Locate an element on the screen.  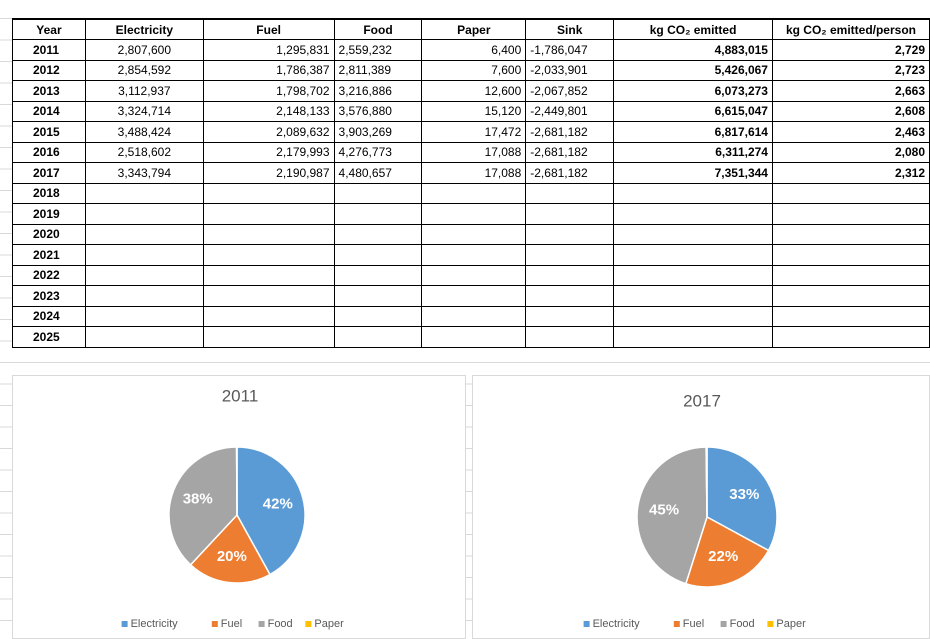
table-cell: 3,112,937 is located at coordinates (144, 91).